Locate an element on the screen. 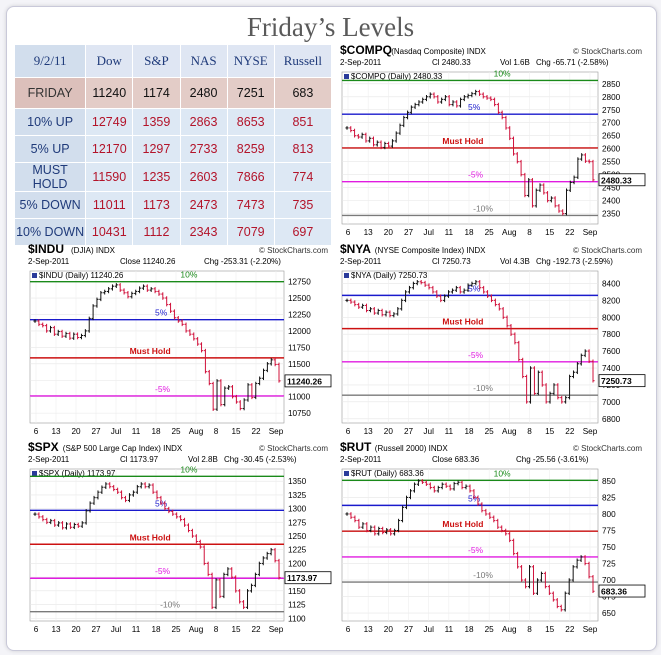 The image size is (661, 655). table-cell: 11240 is located at coordinates (109, 93).